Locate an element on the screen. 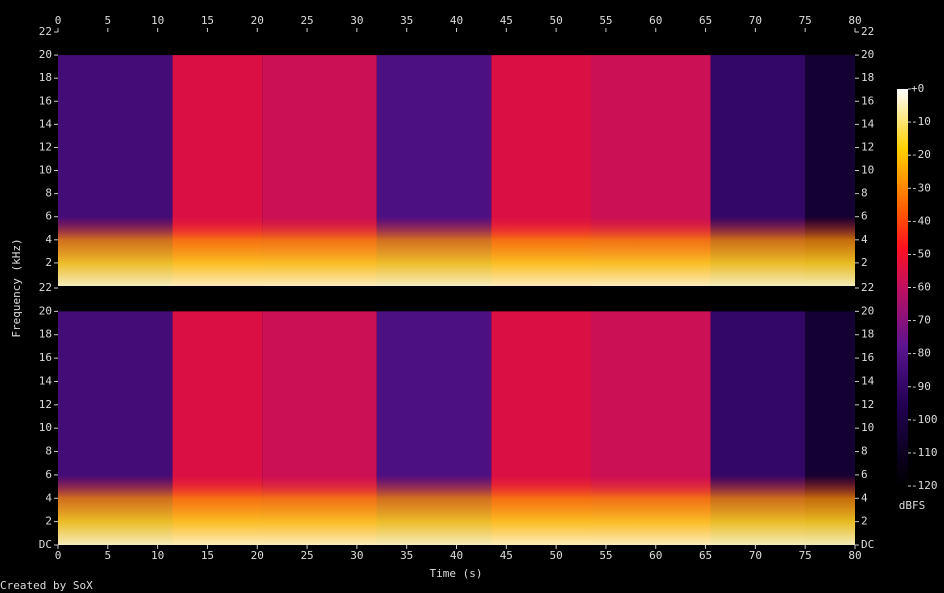  colorbar-tick-label: -110 is located at coordinates (924, 452).